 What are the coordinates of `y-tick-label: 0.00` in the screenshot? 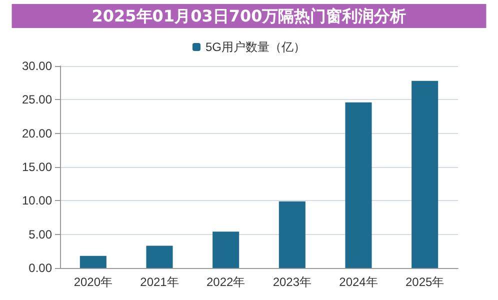 It's located at (40, 268).